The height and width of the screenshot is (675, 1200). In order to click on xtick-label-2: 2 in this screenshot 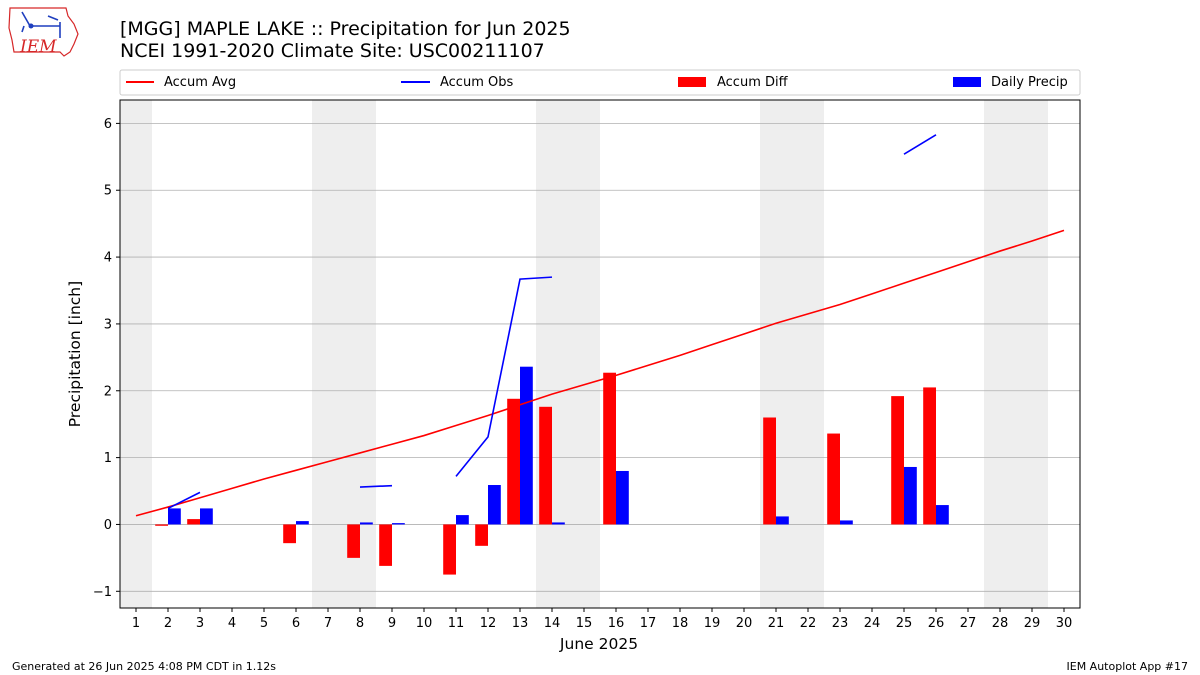, I will do `click(168, 623)`.